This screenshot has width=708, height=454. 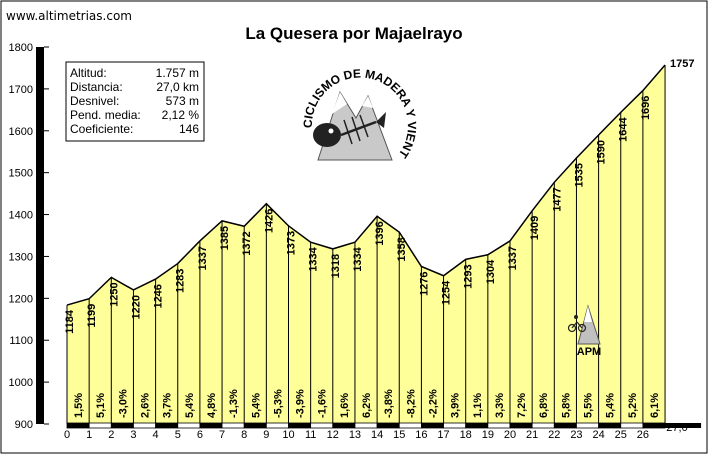 I want to click on y-tick-label: 1600, so click(x=21, y=132).